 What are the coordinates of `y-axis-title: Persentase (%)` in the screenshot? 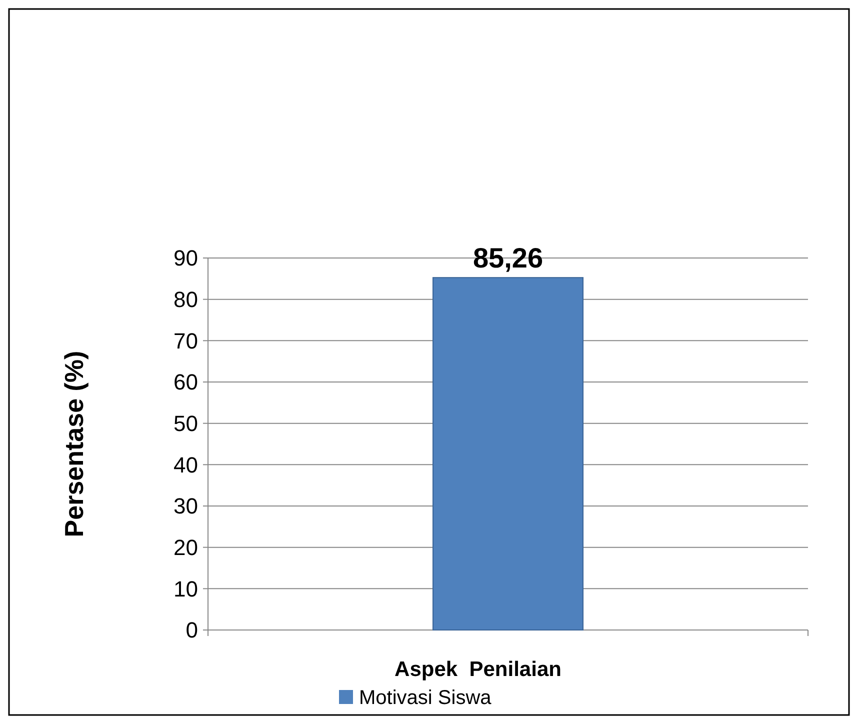 It's located at (74, 444).